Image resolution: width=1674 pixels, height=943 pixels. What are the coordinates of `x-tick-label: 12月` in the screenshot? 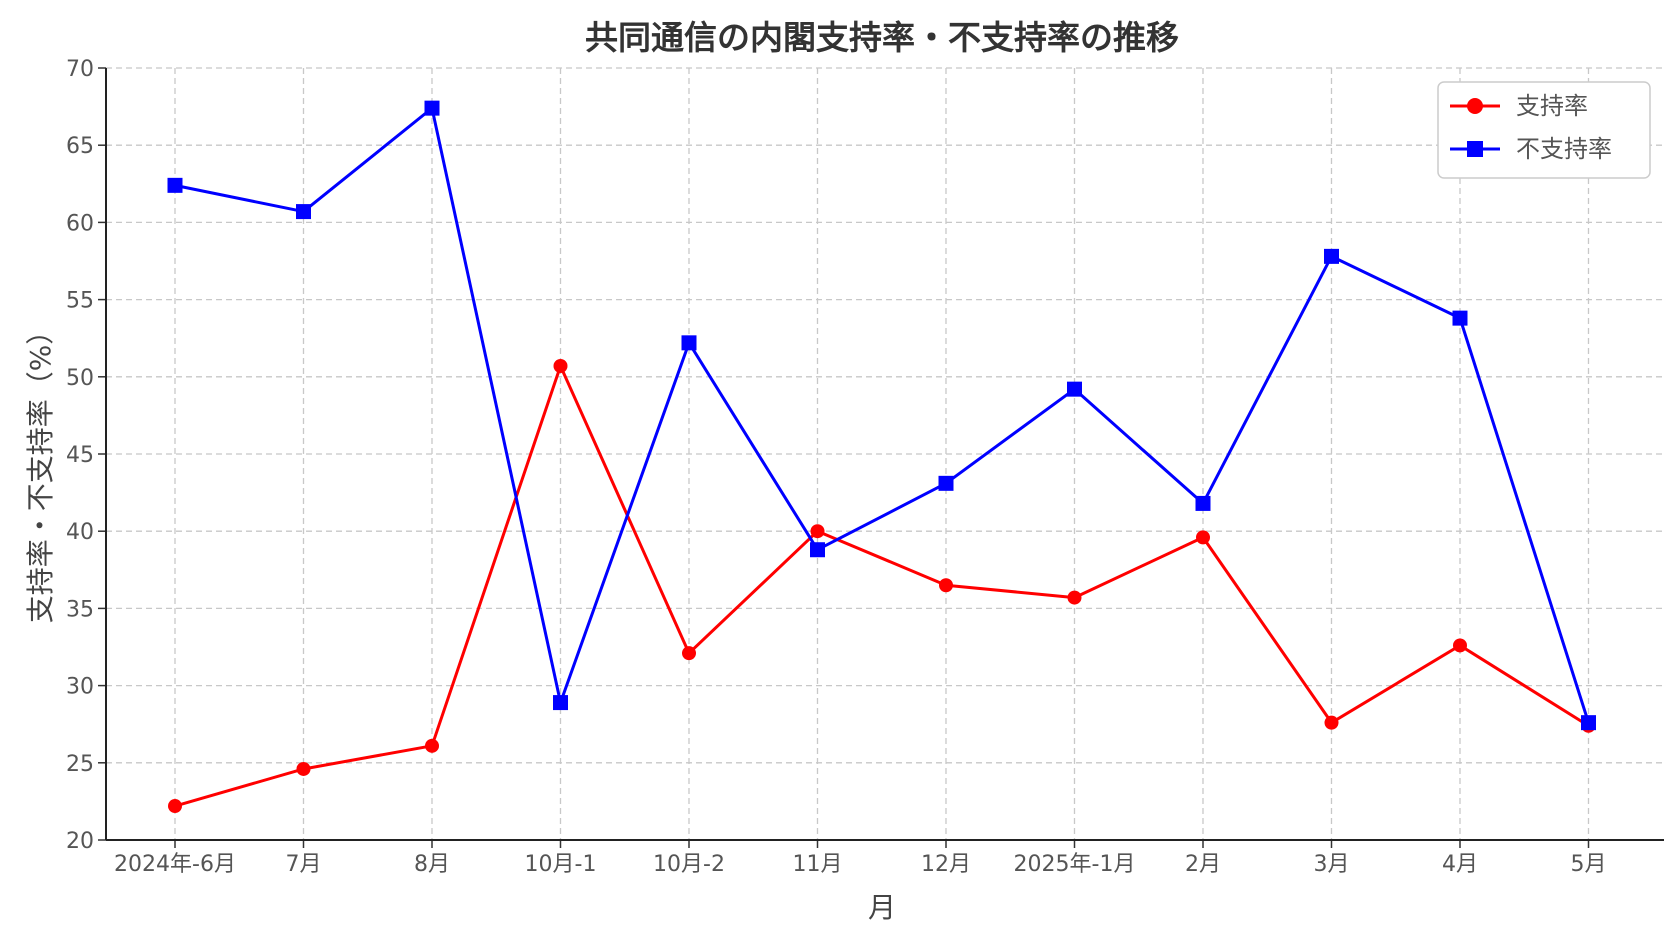 It's located at (946, 864).